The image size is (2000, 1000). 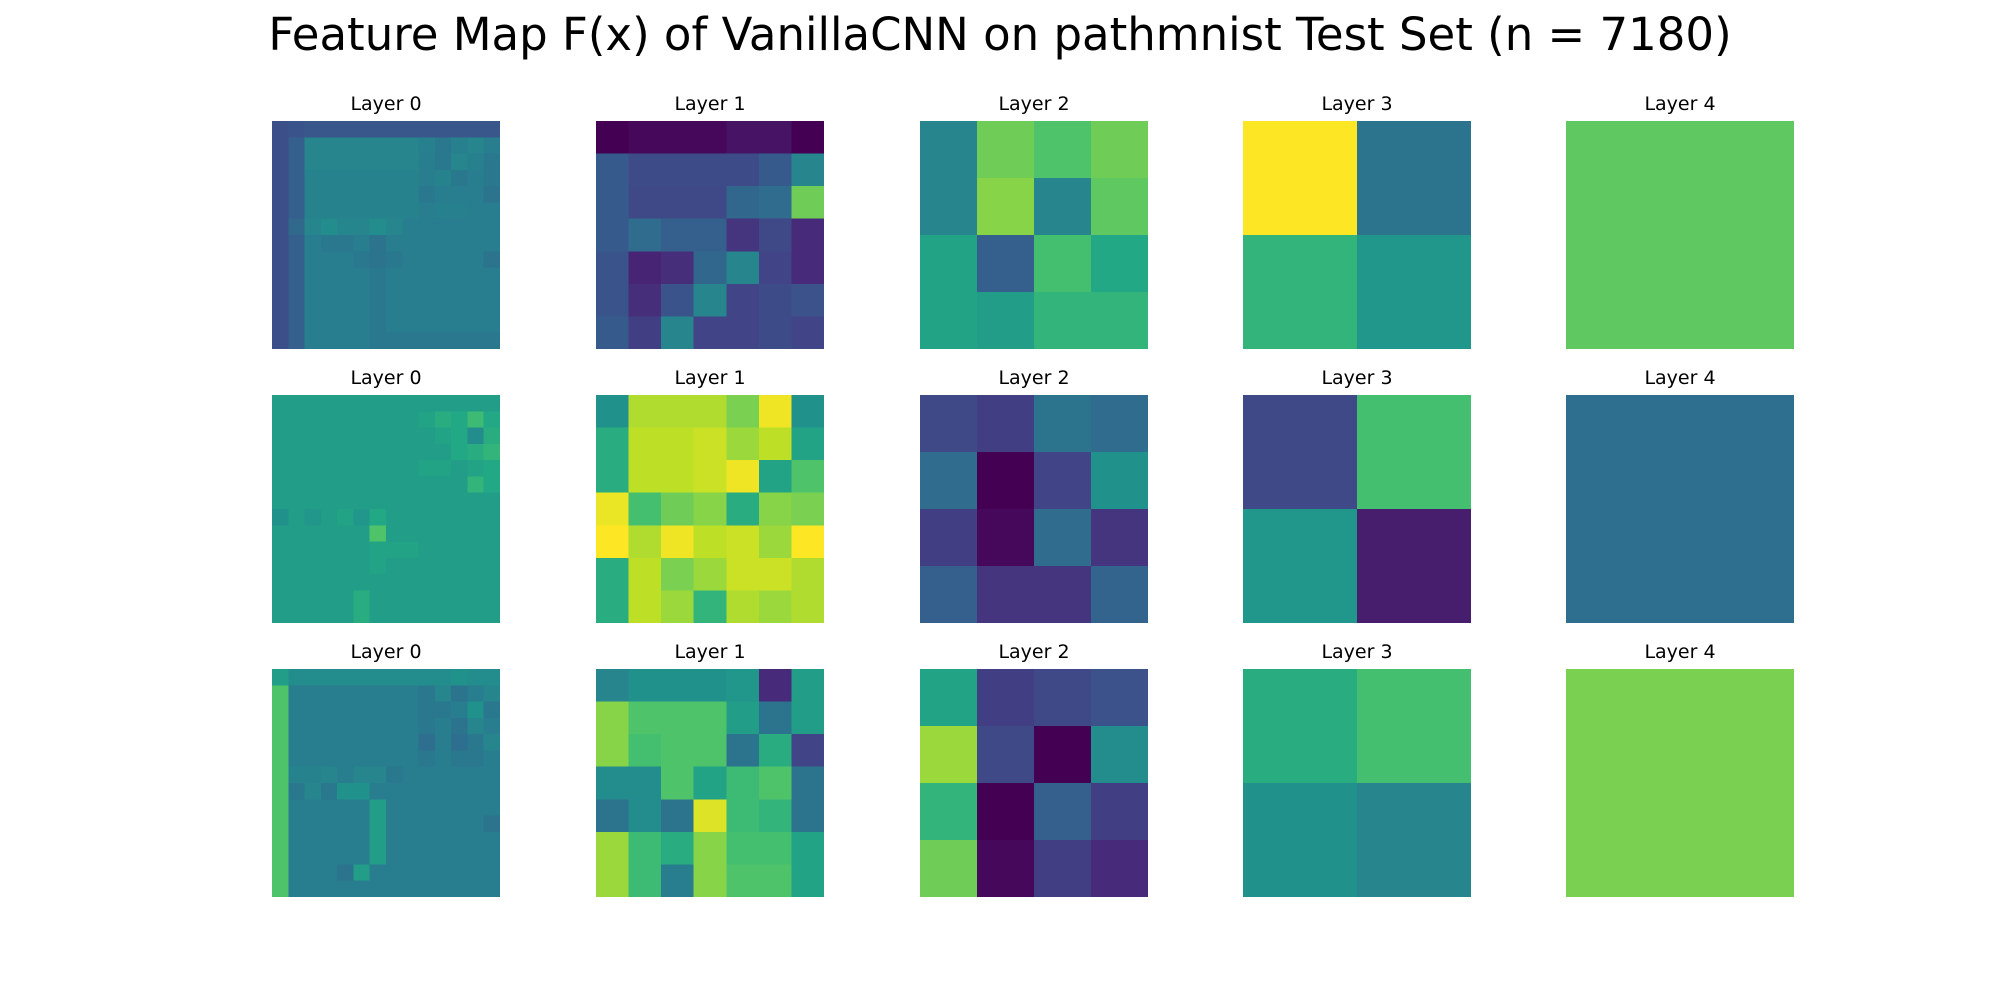 I want to click on panel-title: Layer 3, so click(x=1357, y=378).